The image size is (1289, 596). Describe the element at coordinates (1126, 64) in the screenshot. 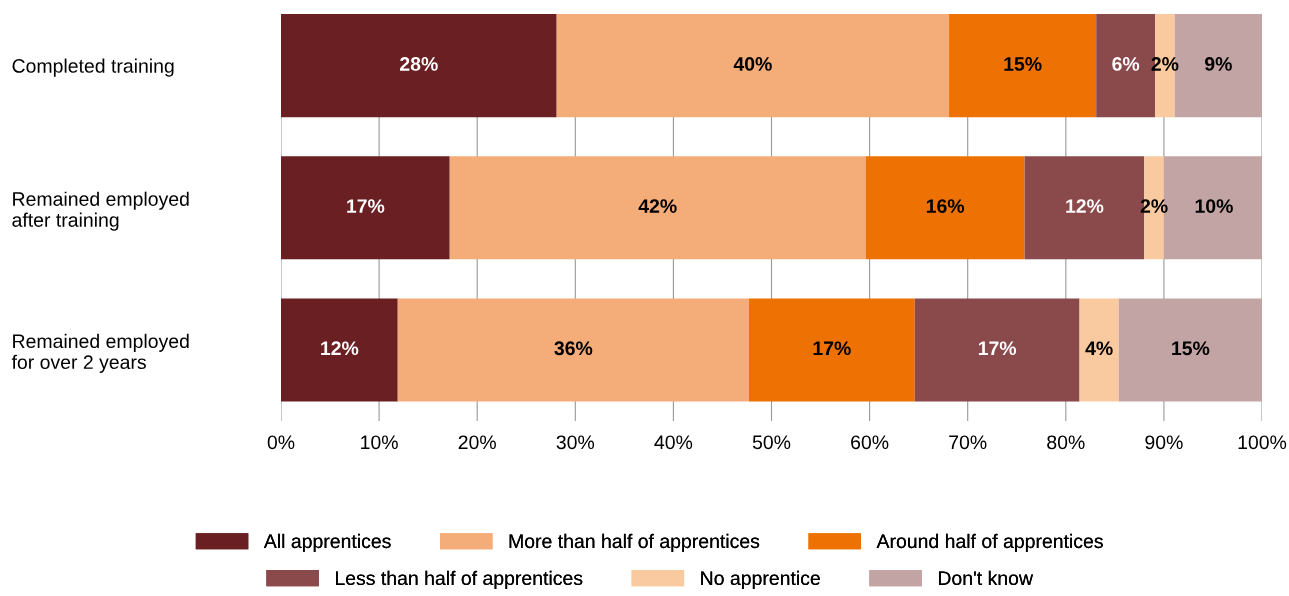

I see `data-label: 6%` at that location.